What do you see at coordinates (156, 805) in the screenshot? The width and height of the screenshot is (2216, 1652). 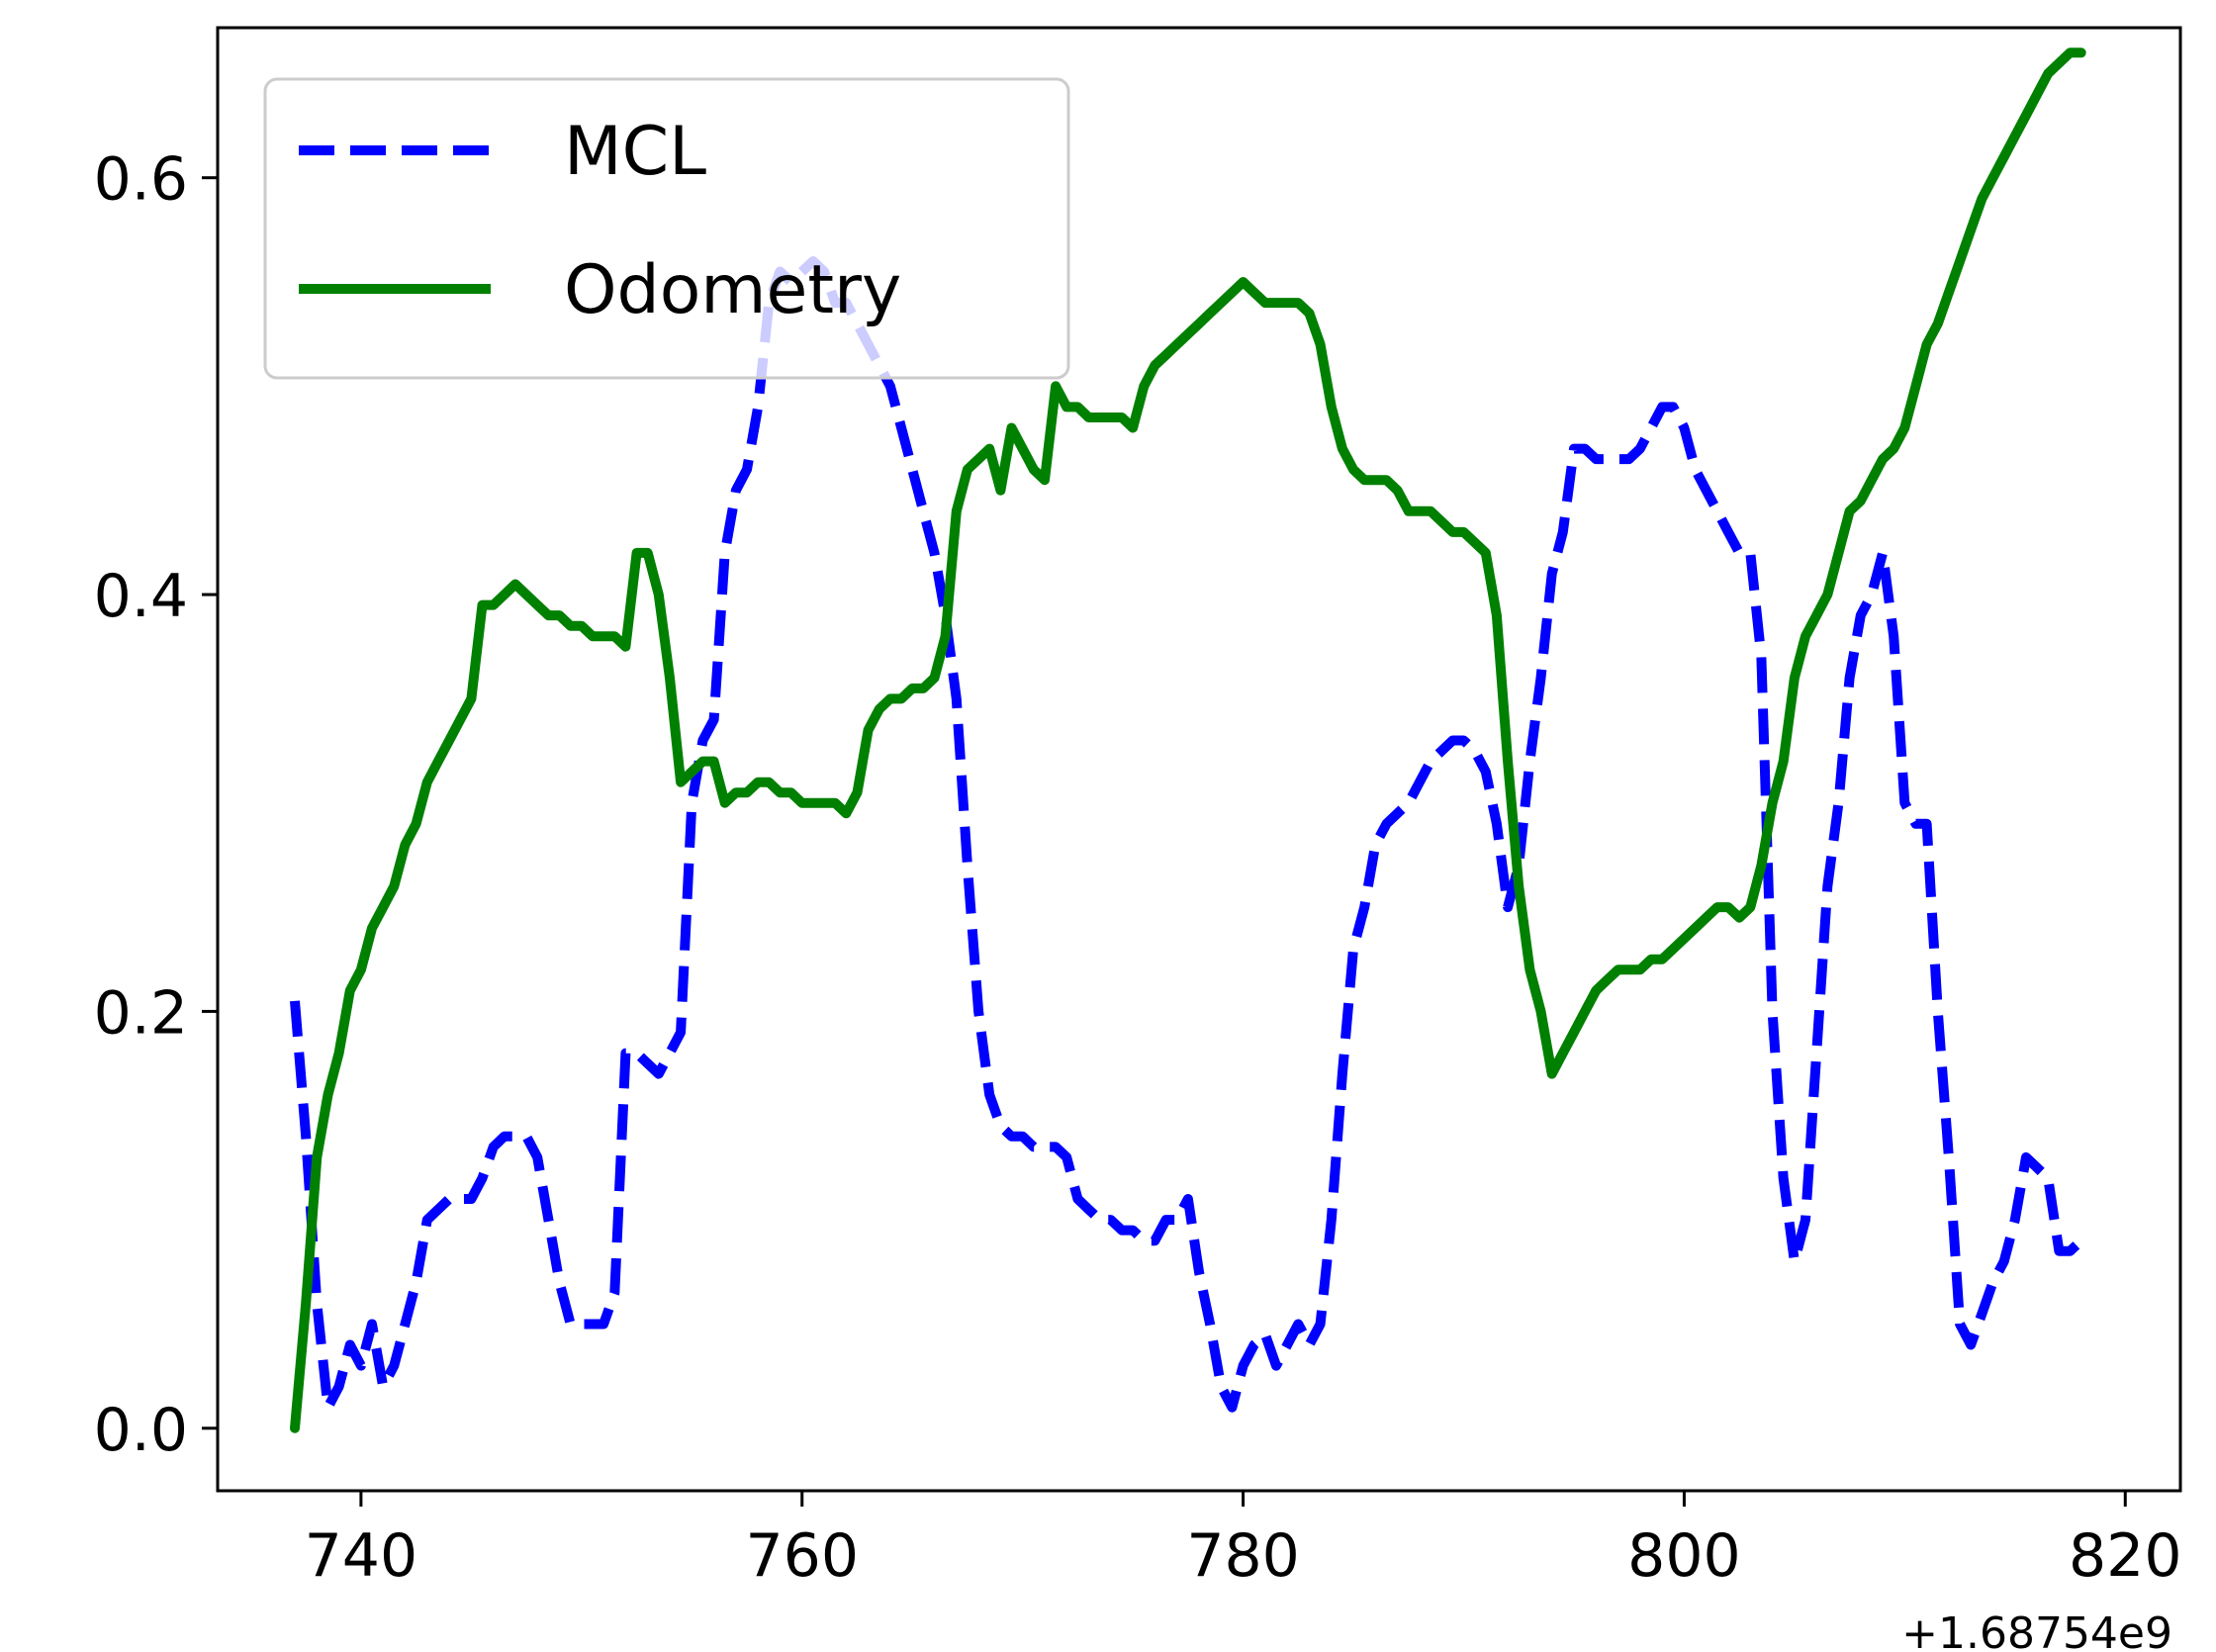 I see `y-axis: 0.0 0.2 0.4 0.6` at bounding box center [156, 805].